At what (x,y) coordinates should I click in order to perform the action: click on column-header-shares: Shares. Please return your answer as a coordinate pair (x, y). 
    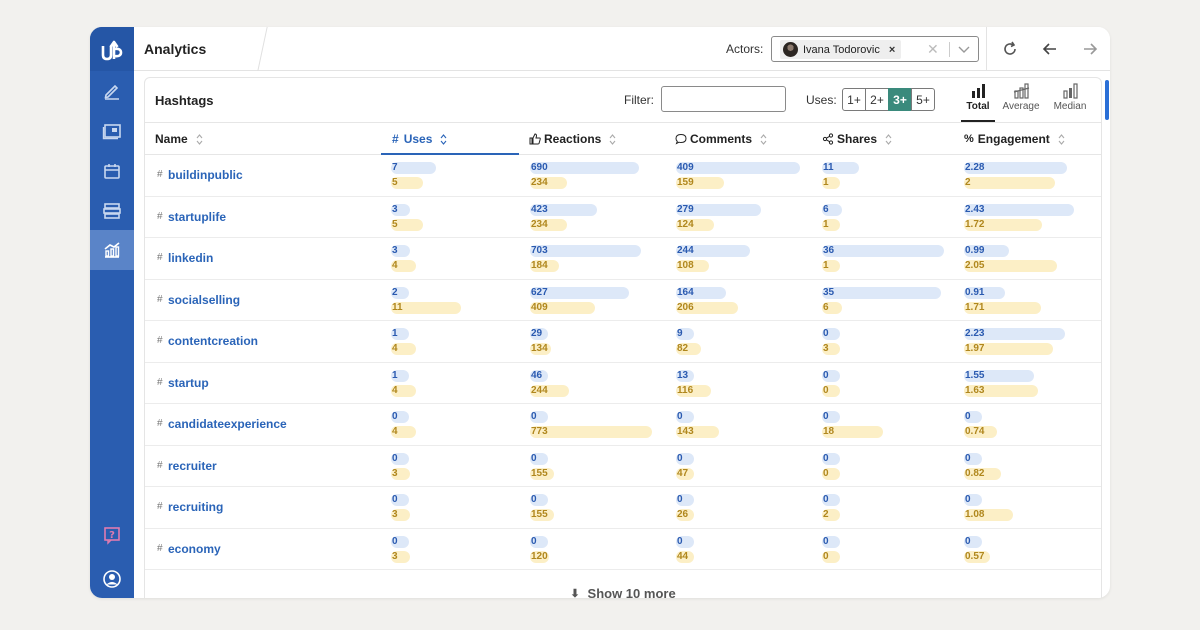
    Looking at the image, I should click on (857, 139).